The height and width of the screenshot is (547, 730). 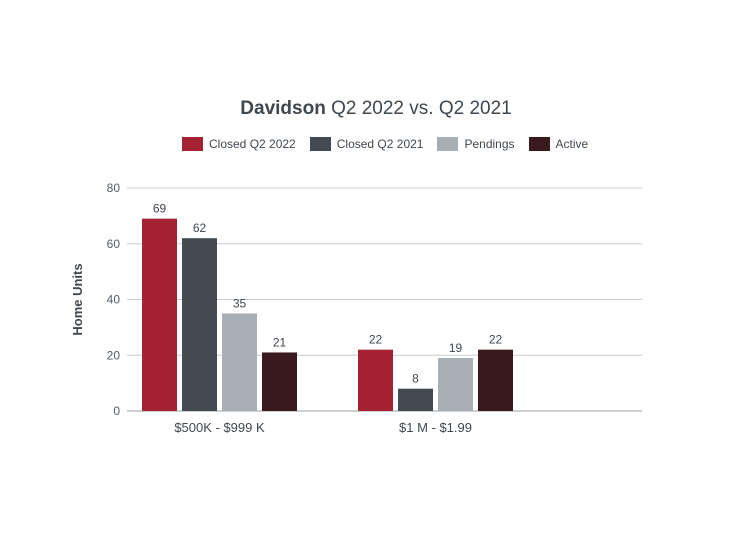 What do you see at coordinates (418, 108) in the screenshot?
I see `chart-title-rest: Q2 2022 vs. Q2 2021` at bounding box center [418, 108].